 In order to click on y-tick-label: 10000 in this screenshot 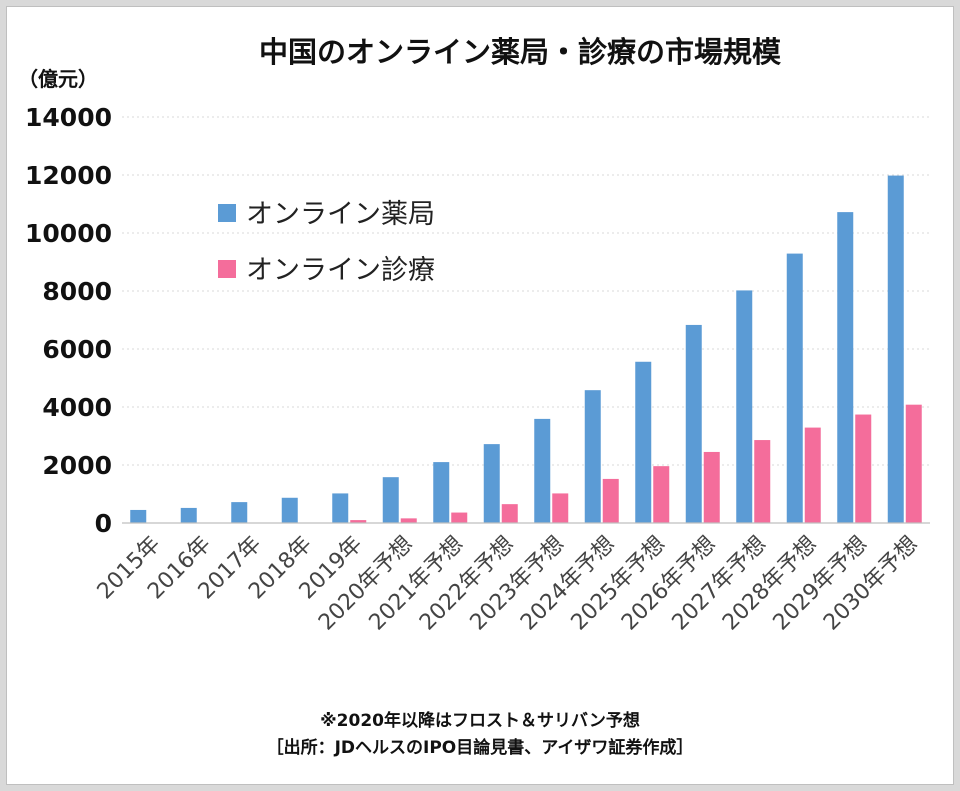, I will do `click(68, 233)`.